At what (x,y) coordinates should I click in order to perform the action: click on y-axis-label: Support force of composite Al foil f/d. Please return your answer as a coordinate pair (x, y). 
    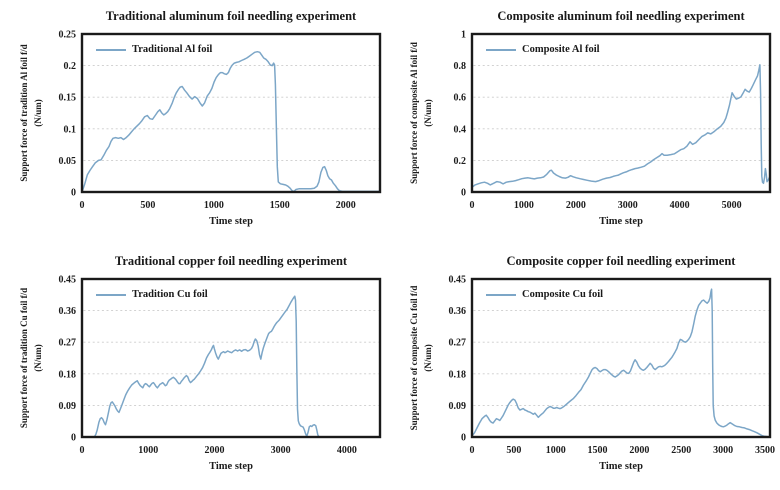
    Looking at the image, I should click on (414, 113).